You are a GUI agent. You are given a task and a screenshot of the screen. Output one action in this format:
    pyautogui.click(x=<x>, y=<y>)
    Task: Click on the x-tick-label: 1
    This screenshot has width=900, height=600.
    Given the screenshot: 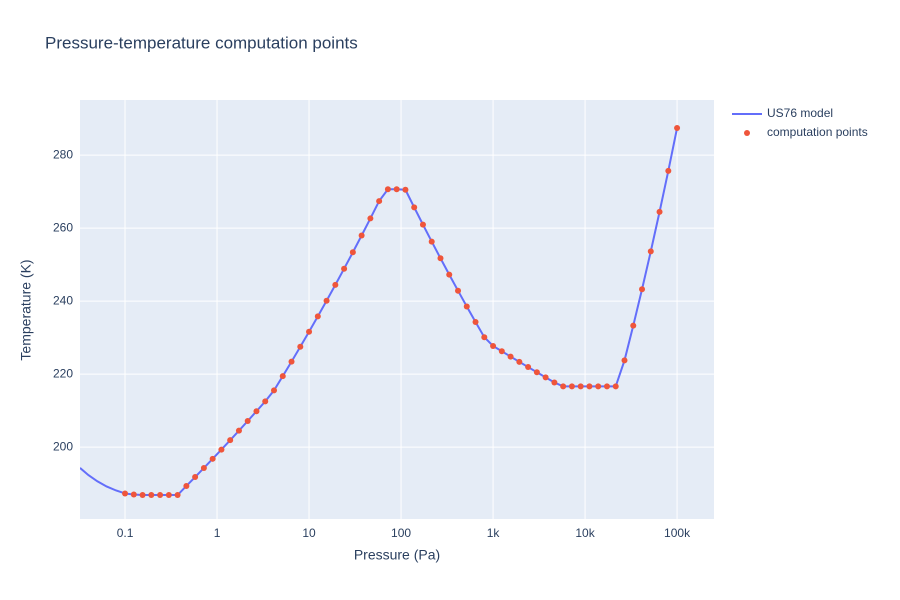 What is the action you would take?
    pyautogui.click(x=217, y=533)
    